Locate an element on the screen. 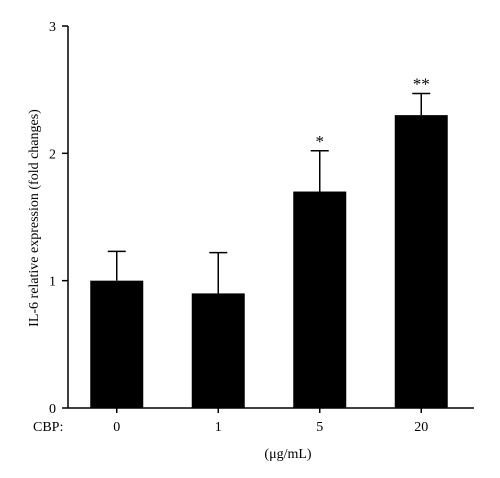  significance-marker-20: ** is located at coordinates (421, 83).